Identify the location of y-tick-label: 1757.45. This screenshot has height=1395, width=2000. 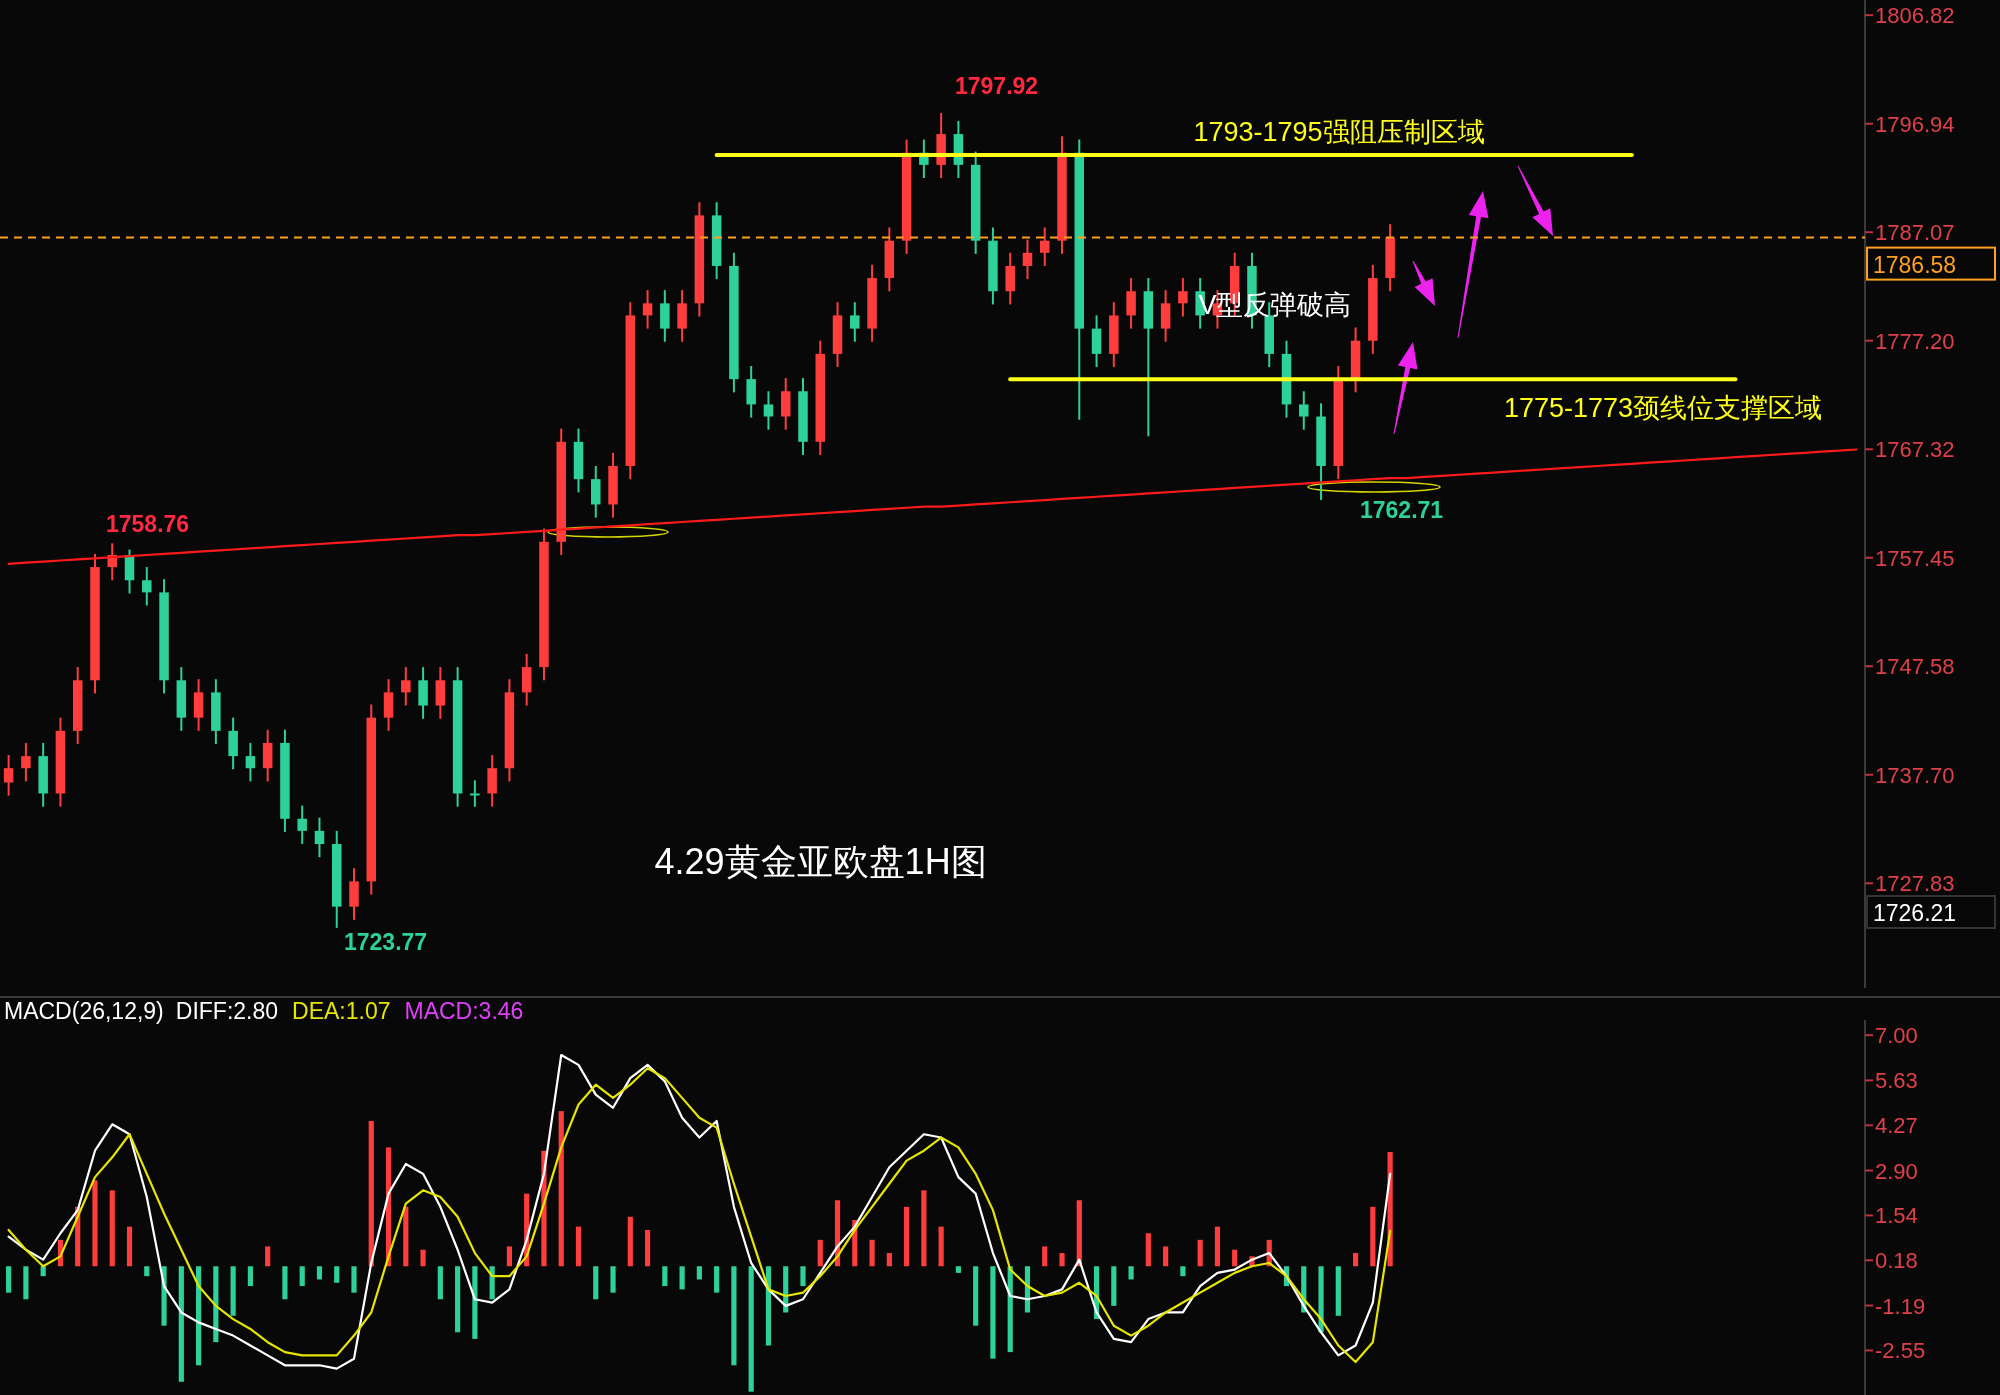
(1915, 558).